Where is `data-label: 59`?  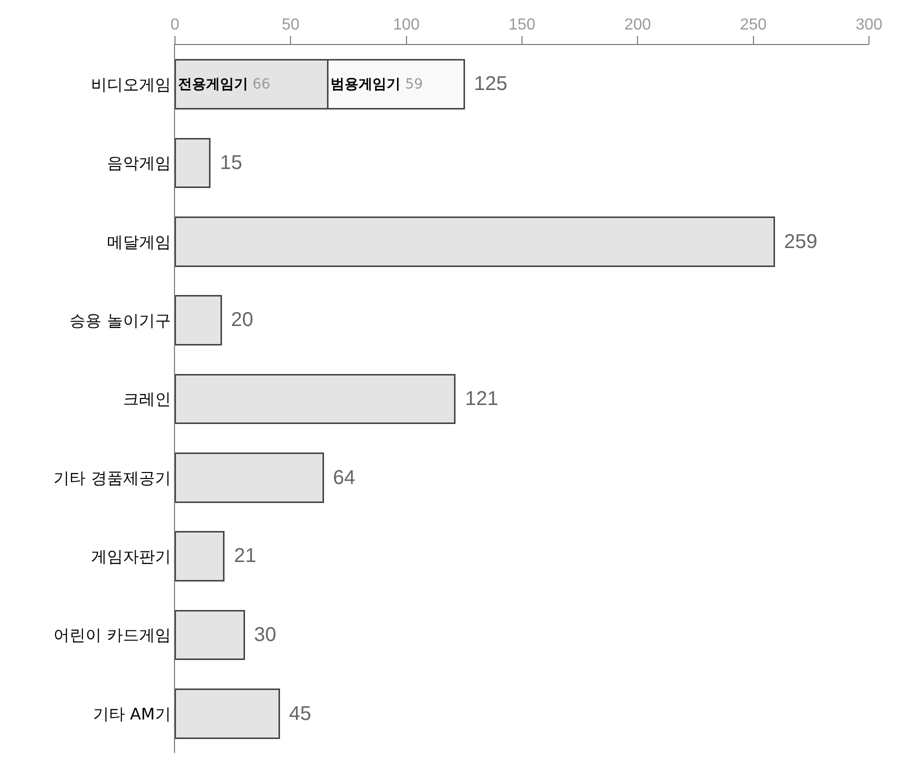 data-label: 59 is located at coordinates (414, 84).